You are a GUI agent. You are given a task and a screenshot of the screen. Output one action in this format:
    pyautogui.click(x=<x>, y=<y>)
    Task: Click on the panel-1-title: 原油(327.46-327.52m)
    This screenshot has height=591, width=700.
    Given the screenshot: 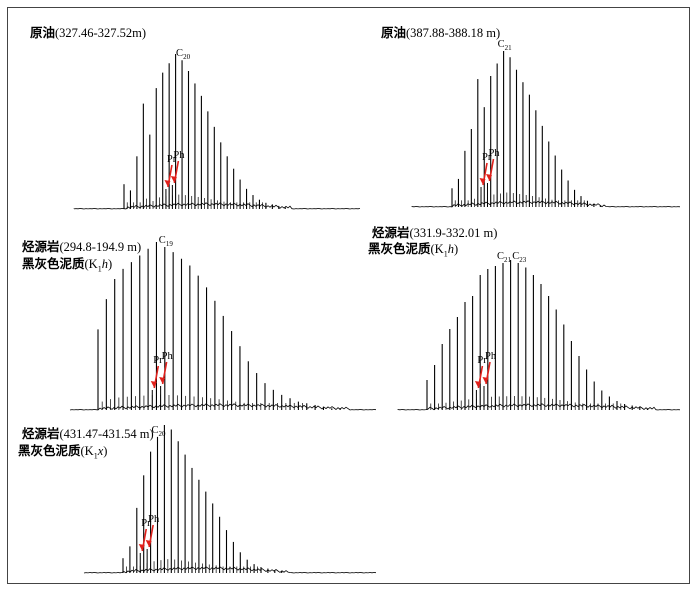 What is the action you would take?
    pyautogui.click(x=88, y=33)
    